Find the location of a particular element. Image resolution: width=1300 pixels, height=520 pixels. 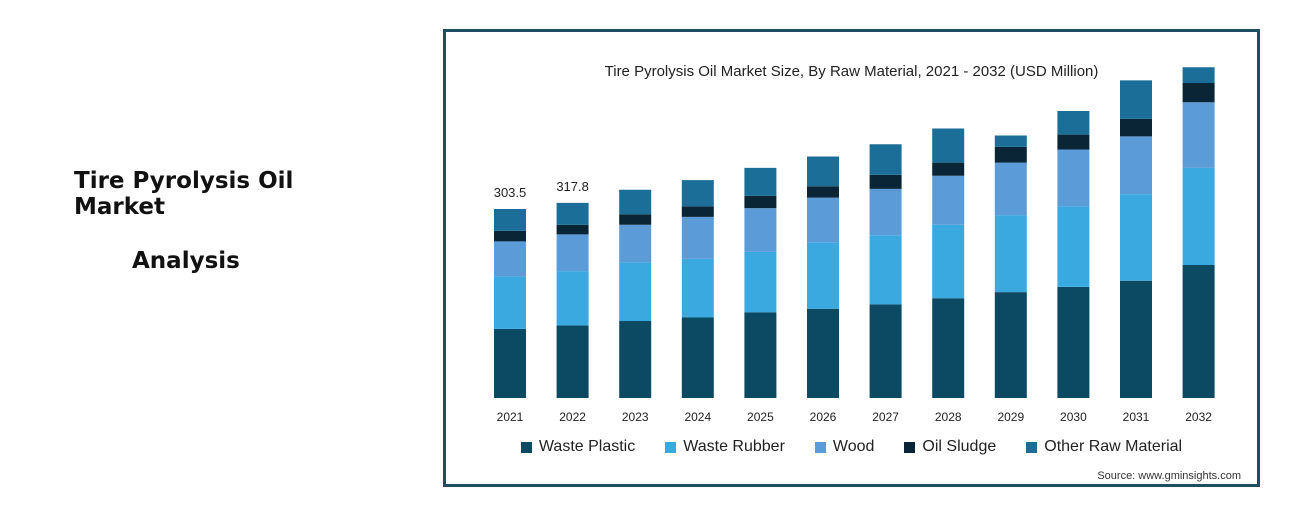

legend-label: Waste Plastic is located at coordinates (587, 446).